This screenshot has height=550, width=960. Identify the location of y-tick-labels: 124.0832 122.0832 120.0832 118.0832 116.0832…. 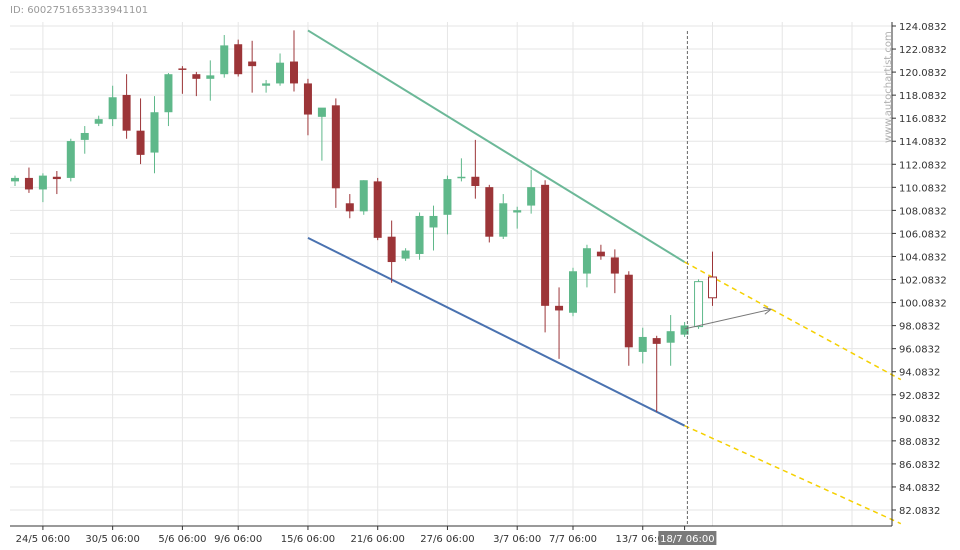
(919, 269).